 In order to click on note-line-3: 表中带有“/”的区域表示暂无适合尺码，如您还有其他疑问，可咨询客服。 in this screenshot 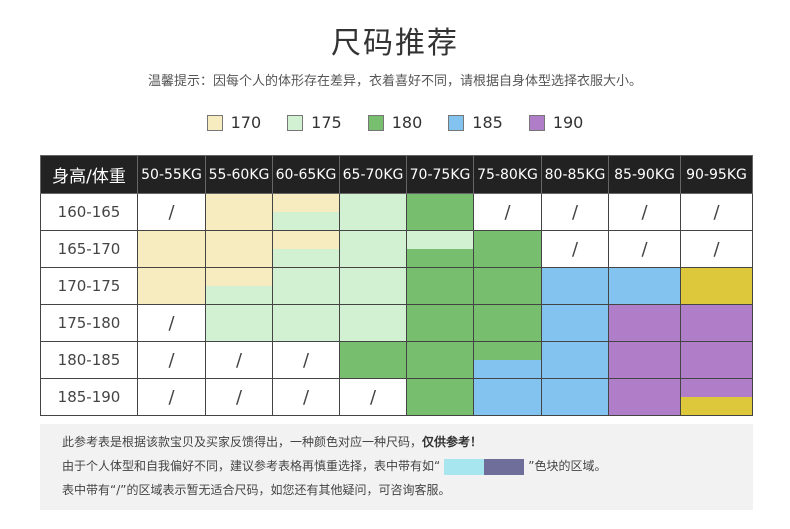, I will do `click(256, 490)`.